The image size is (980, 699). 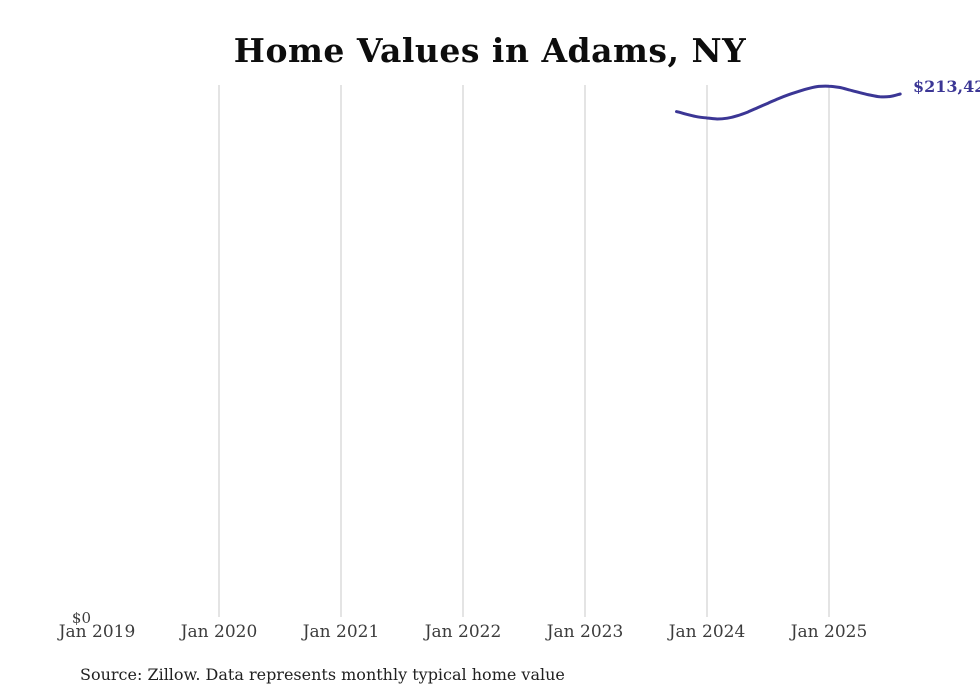 I want to click on x-tick-label: Jan 2023, so click(x=585, y=632).